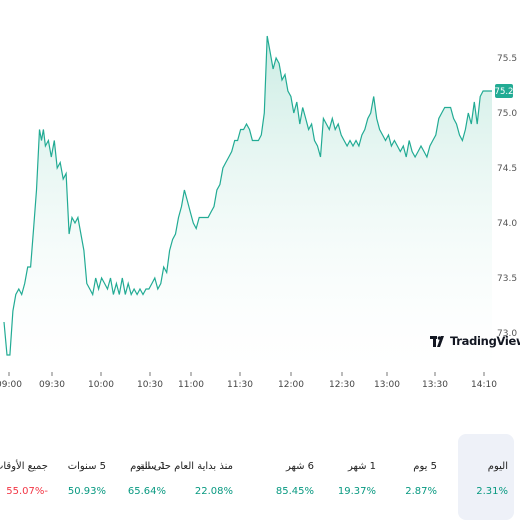  I want to click on x-tick-label: 10:00, so click(101, 385).